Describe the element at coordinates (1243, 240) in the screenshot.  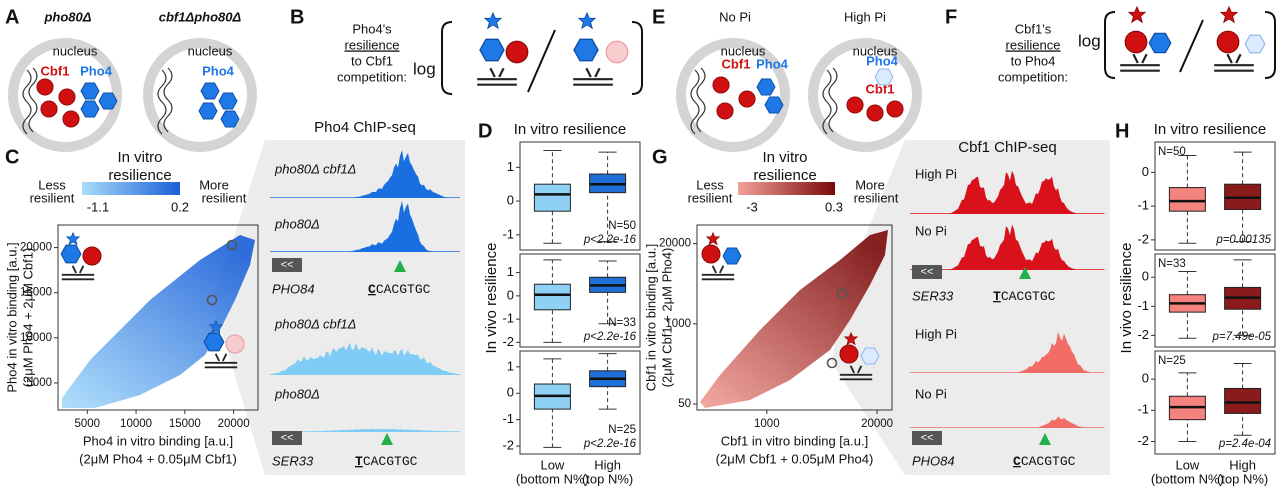
I see `p-value: p=0.00135` at that location.